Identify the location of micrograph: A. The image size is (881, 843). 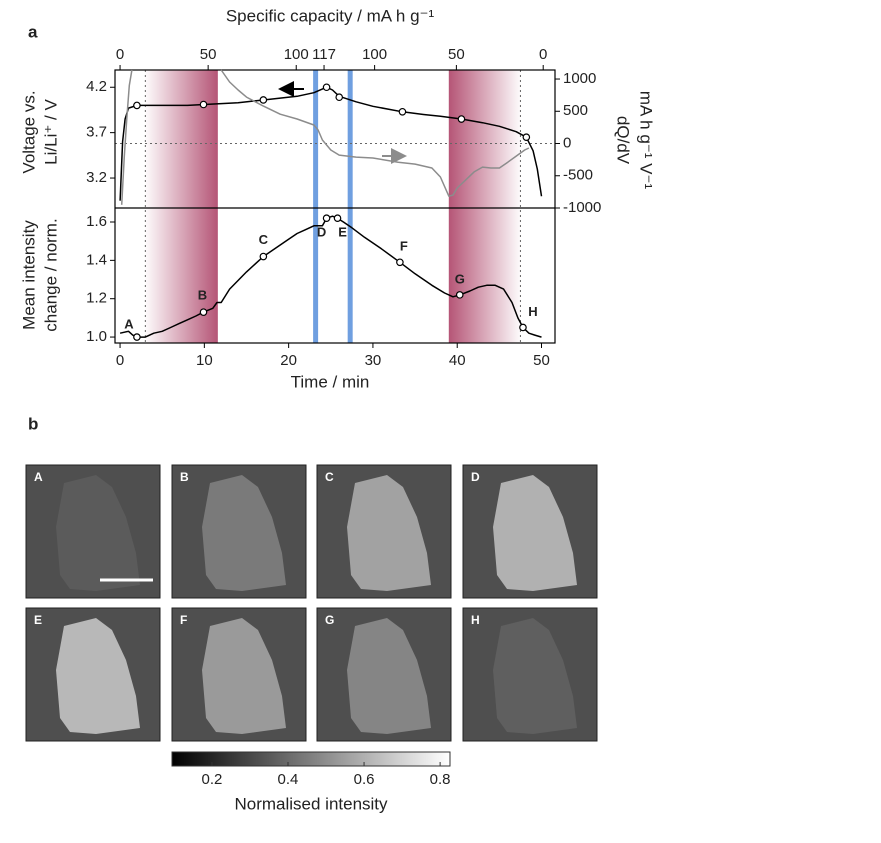
(93, 531).